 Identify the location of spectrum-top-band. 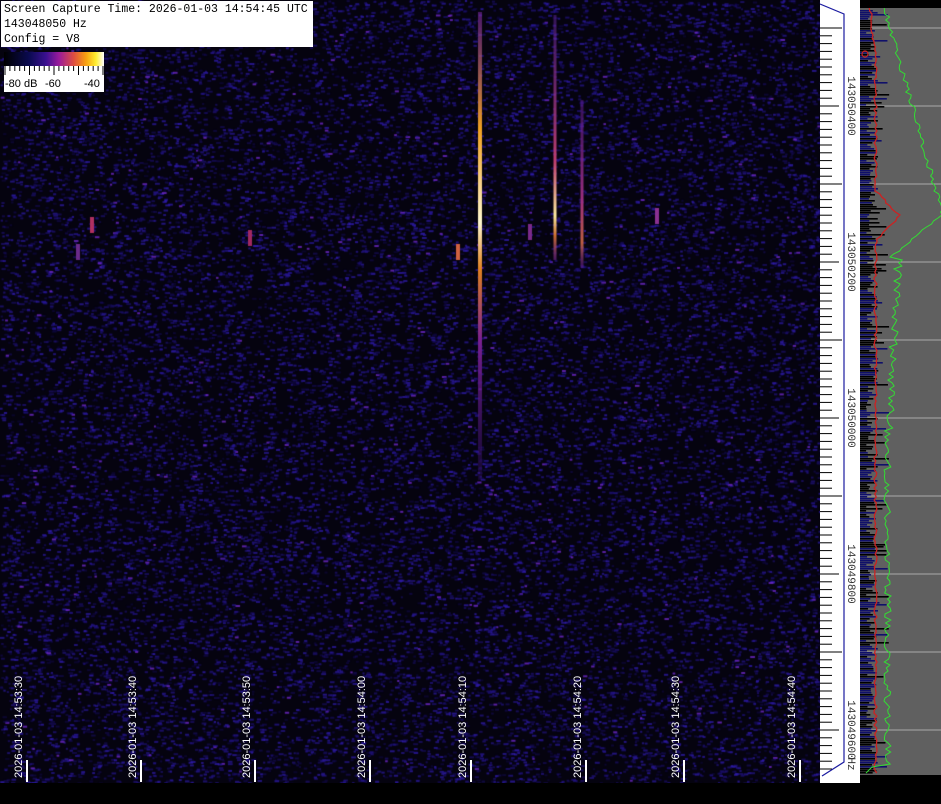
(900, 4).